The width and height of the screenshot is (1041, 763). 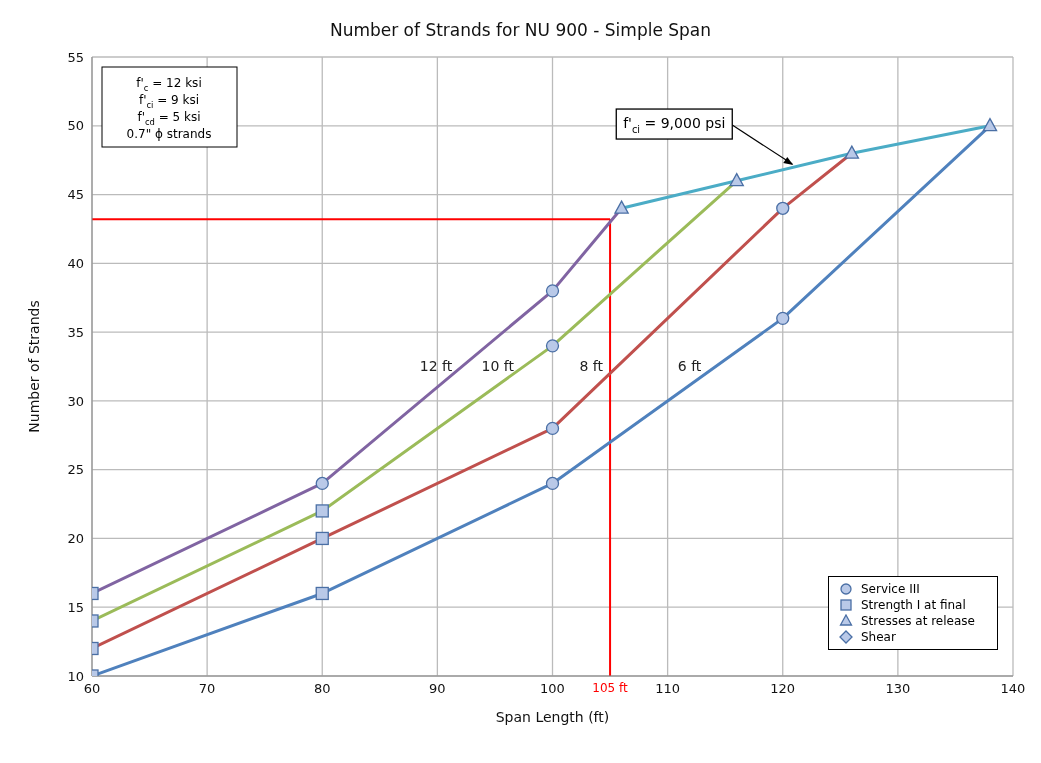 I want to click on x-tick-label: 110, so click(x=668, y=689).